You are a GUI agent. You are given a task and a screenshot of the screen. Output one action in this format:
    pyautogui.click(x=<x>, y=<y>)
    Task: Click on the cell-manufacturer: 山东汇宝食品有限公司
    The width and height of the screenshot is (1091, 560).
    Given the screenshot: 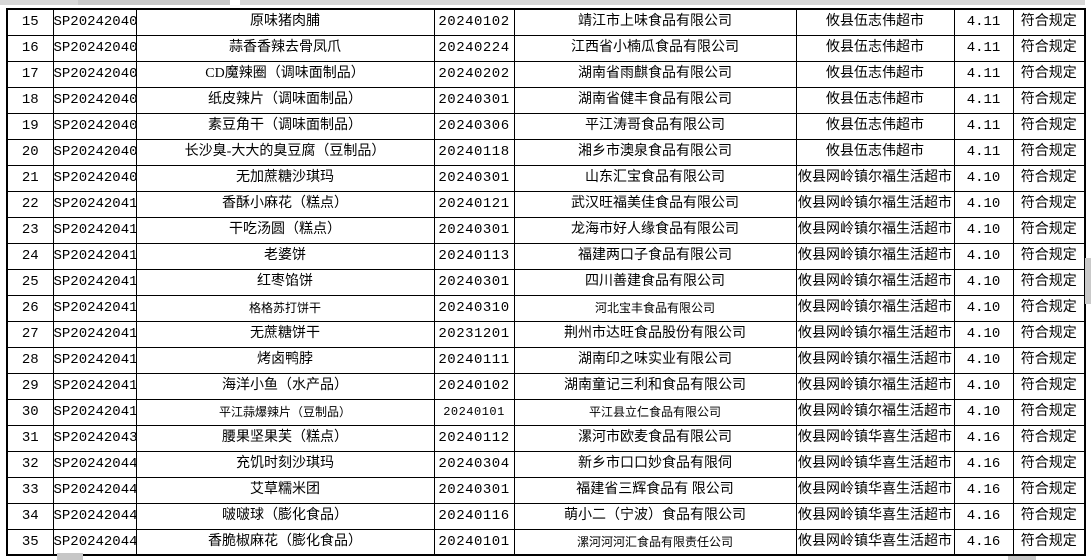 What is the action you would take?
    pyautogui.click(x=655, y=178)
    